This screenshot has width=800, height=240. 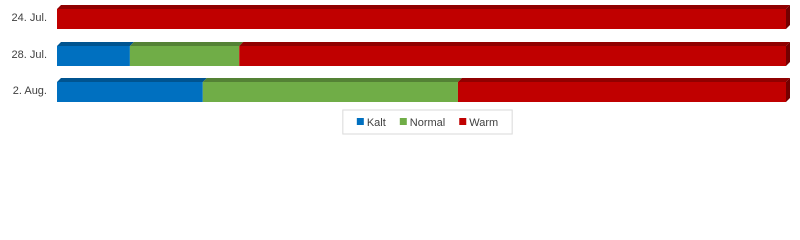 I want to click on y-tick-label: 2. Aug., so click(x=30, y=91).